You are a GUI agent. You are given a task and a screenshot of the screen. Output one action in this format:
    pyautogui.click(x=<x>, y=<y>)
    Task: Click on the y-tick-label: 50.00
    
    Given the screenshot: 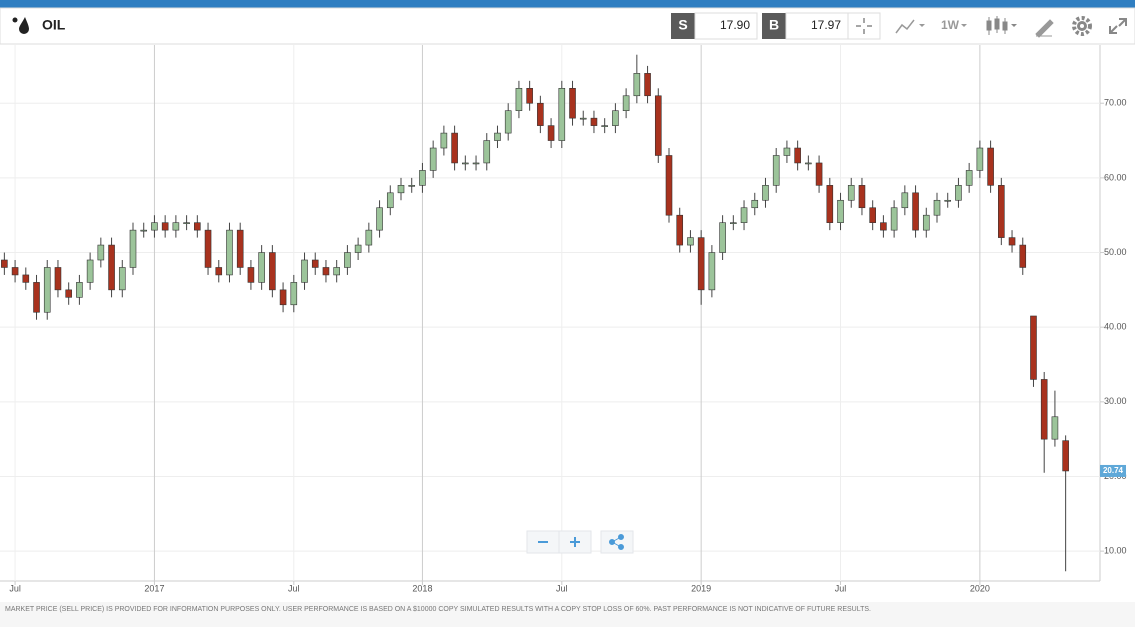 What is the action you would take?
    pyautogui.click(x=1115, y=252)
    